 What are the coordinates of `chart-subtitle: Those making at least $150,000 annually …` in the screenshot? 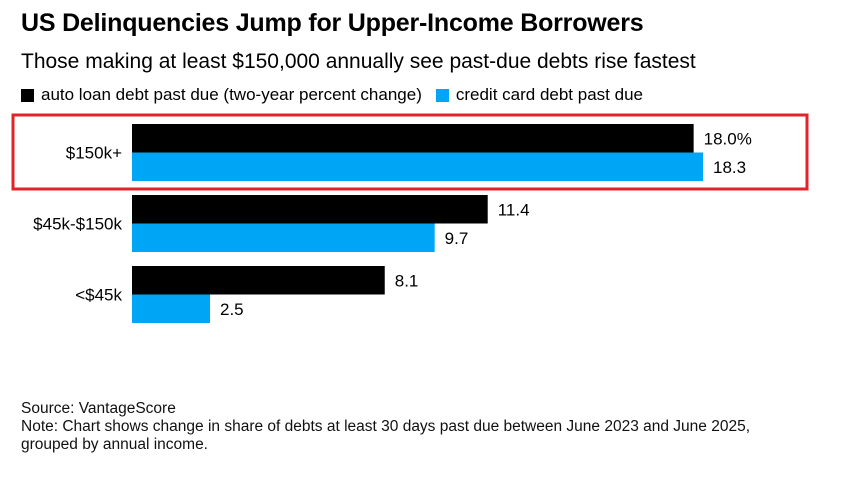 It's located at (358, 61).